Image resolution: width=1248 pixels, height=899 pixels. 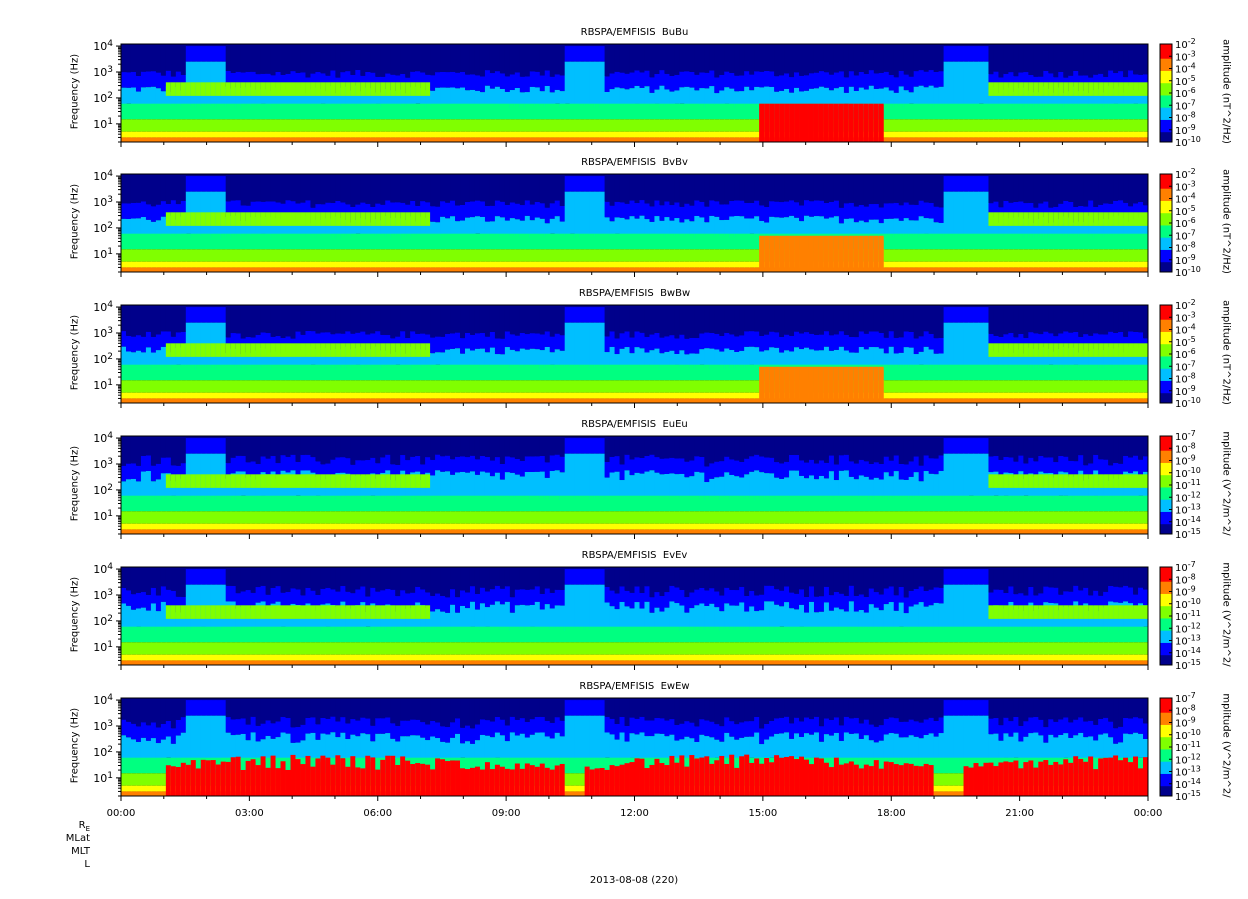 What do you see at coordinates (634, 32) in the screenshot?
I see `panel-title: RBSPA/EMFISIS BuBu` at bounding box center [634, 32].